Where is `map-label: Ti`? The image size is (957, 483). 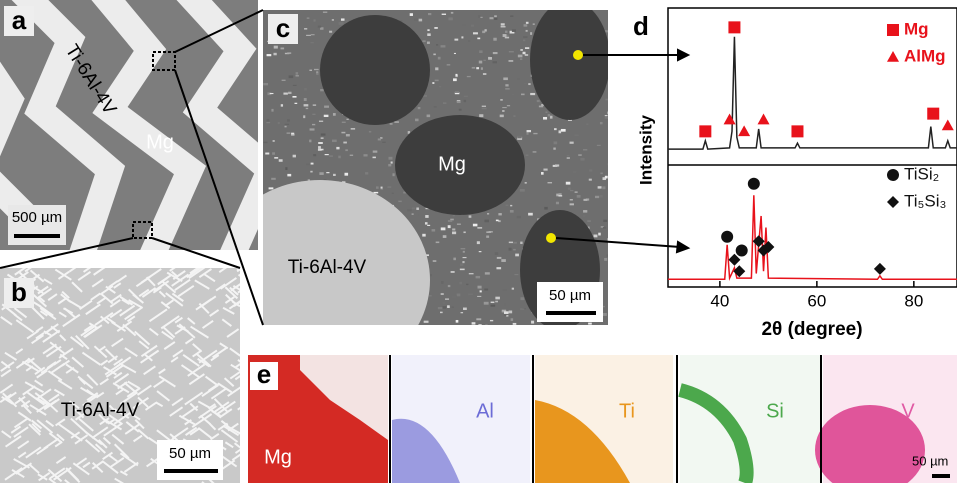
map-label: Ti is located at coordinates (627, 411).